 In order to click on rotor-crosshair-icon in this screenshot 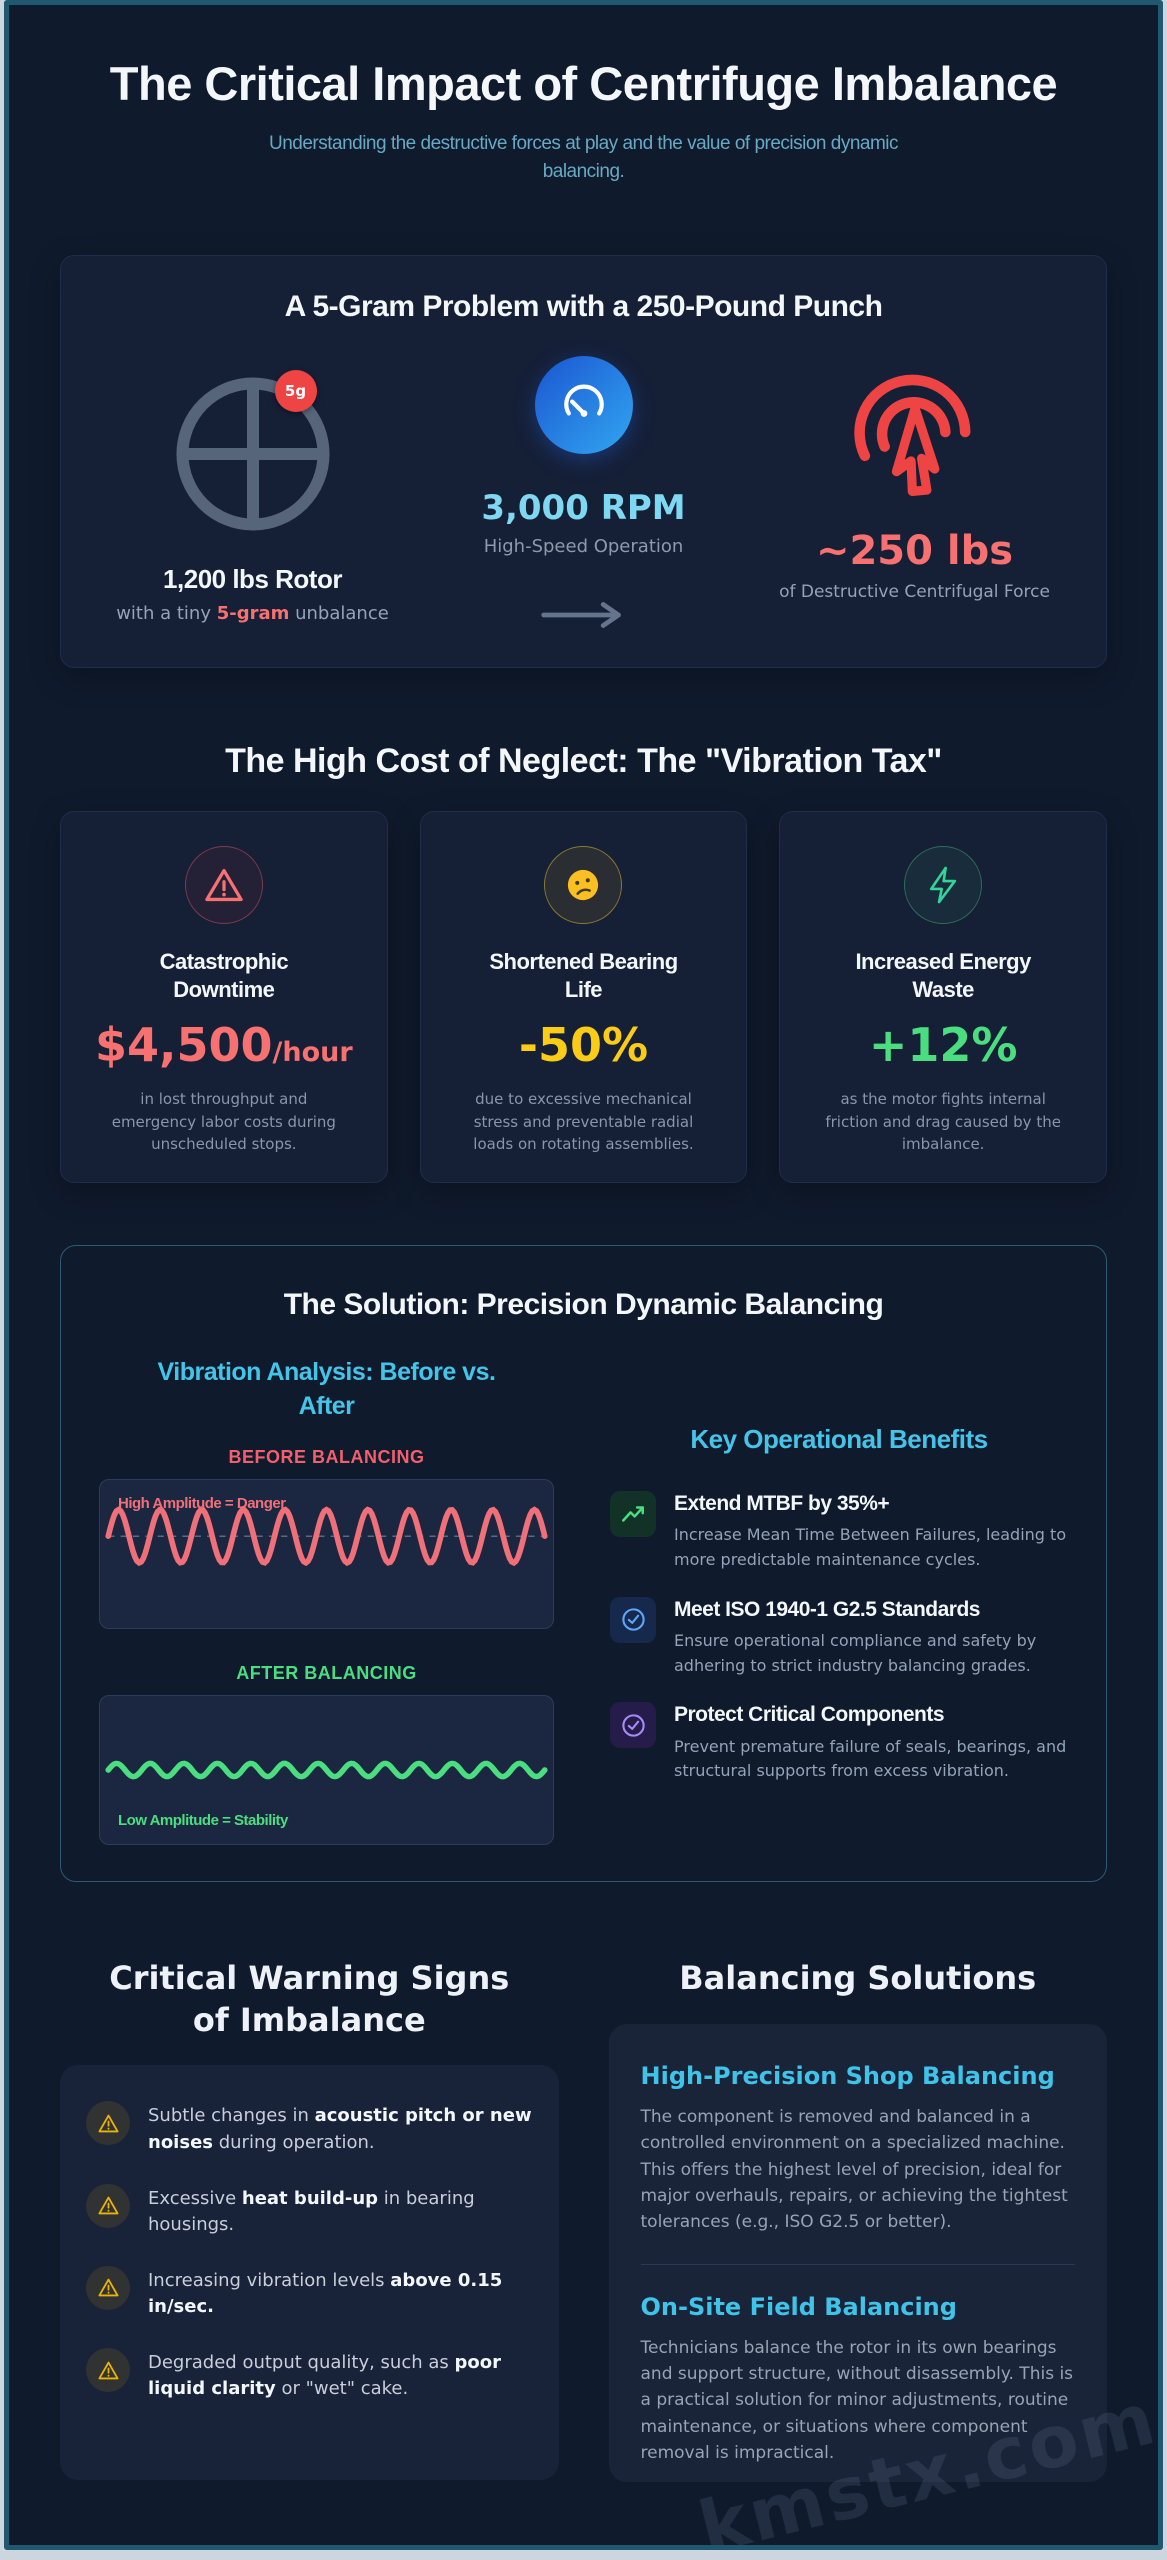, I will do `click(252, 454)`.